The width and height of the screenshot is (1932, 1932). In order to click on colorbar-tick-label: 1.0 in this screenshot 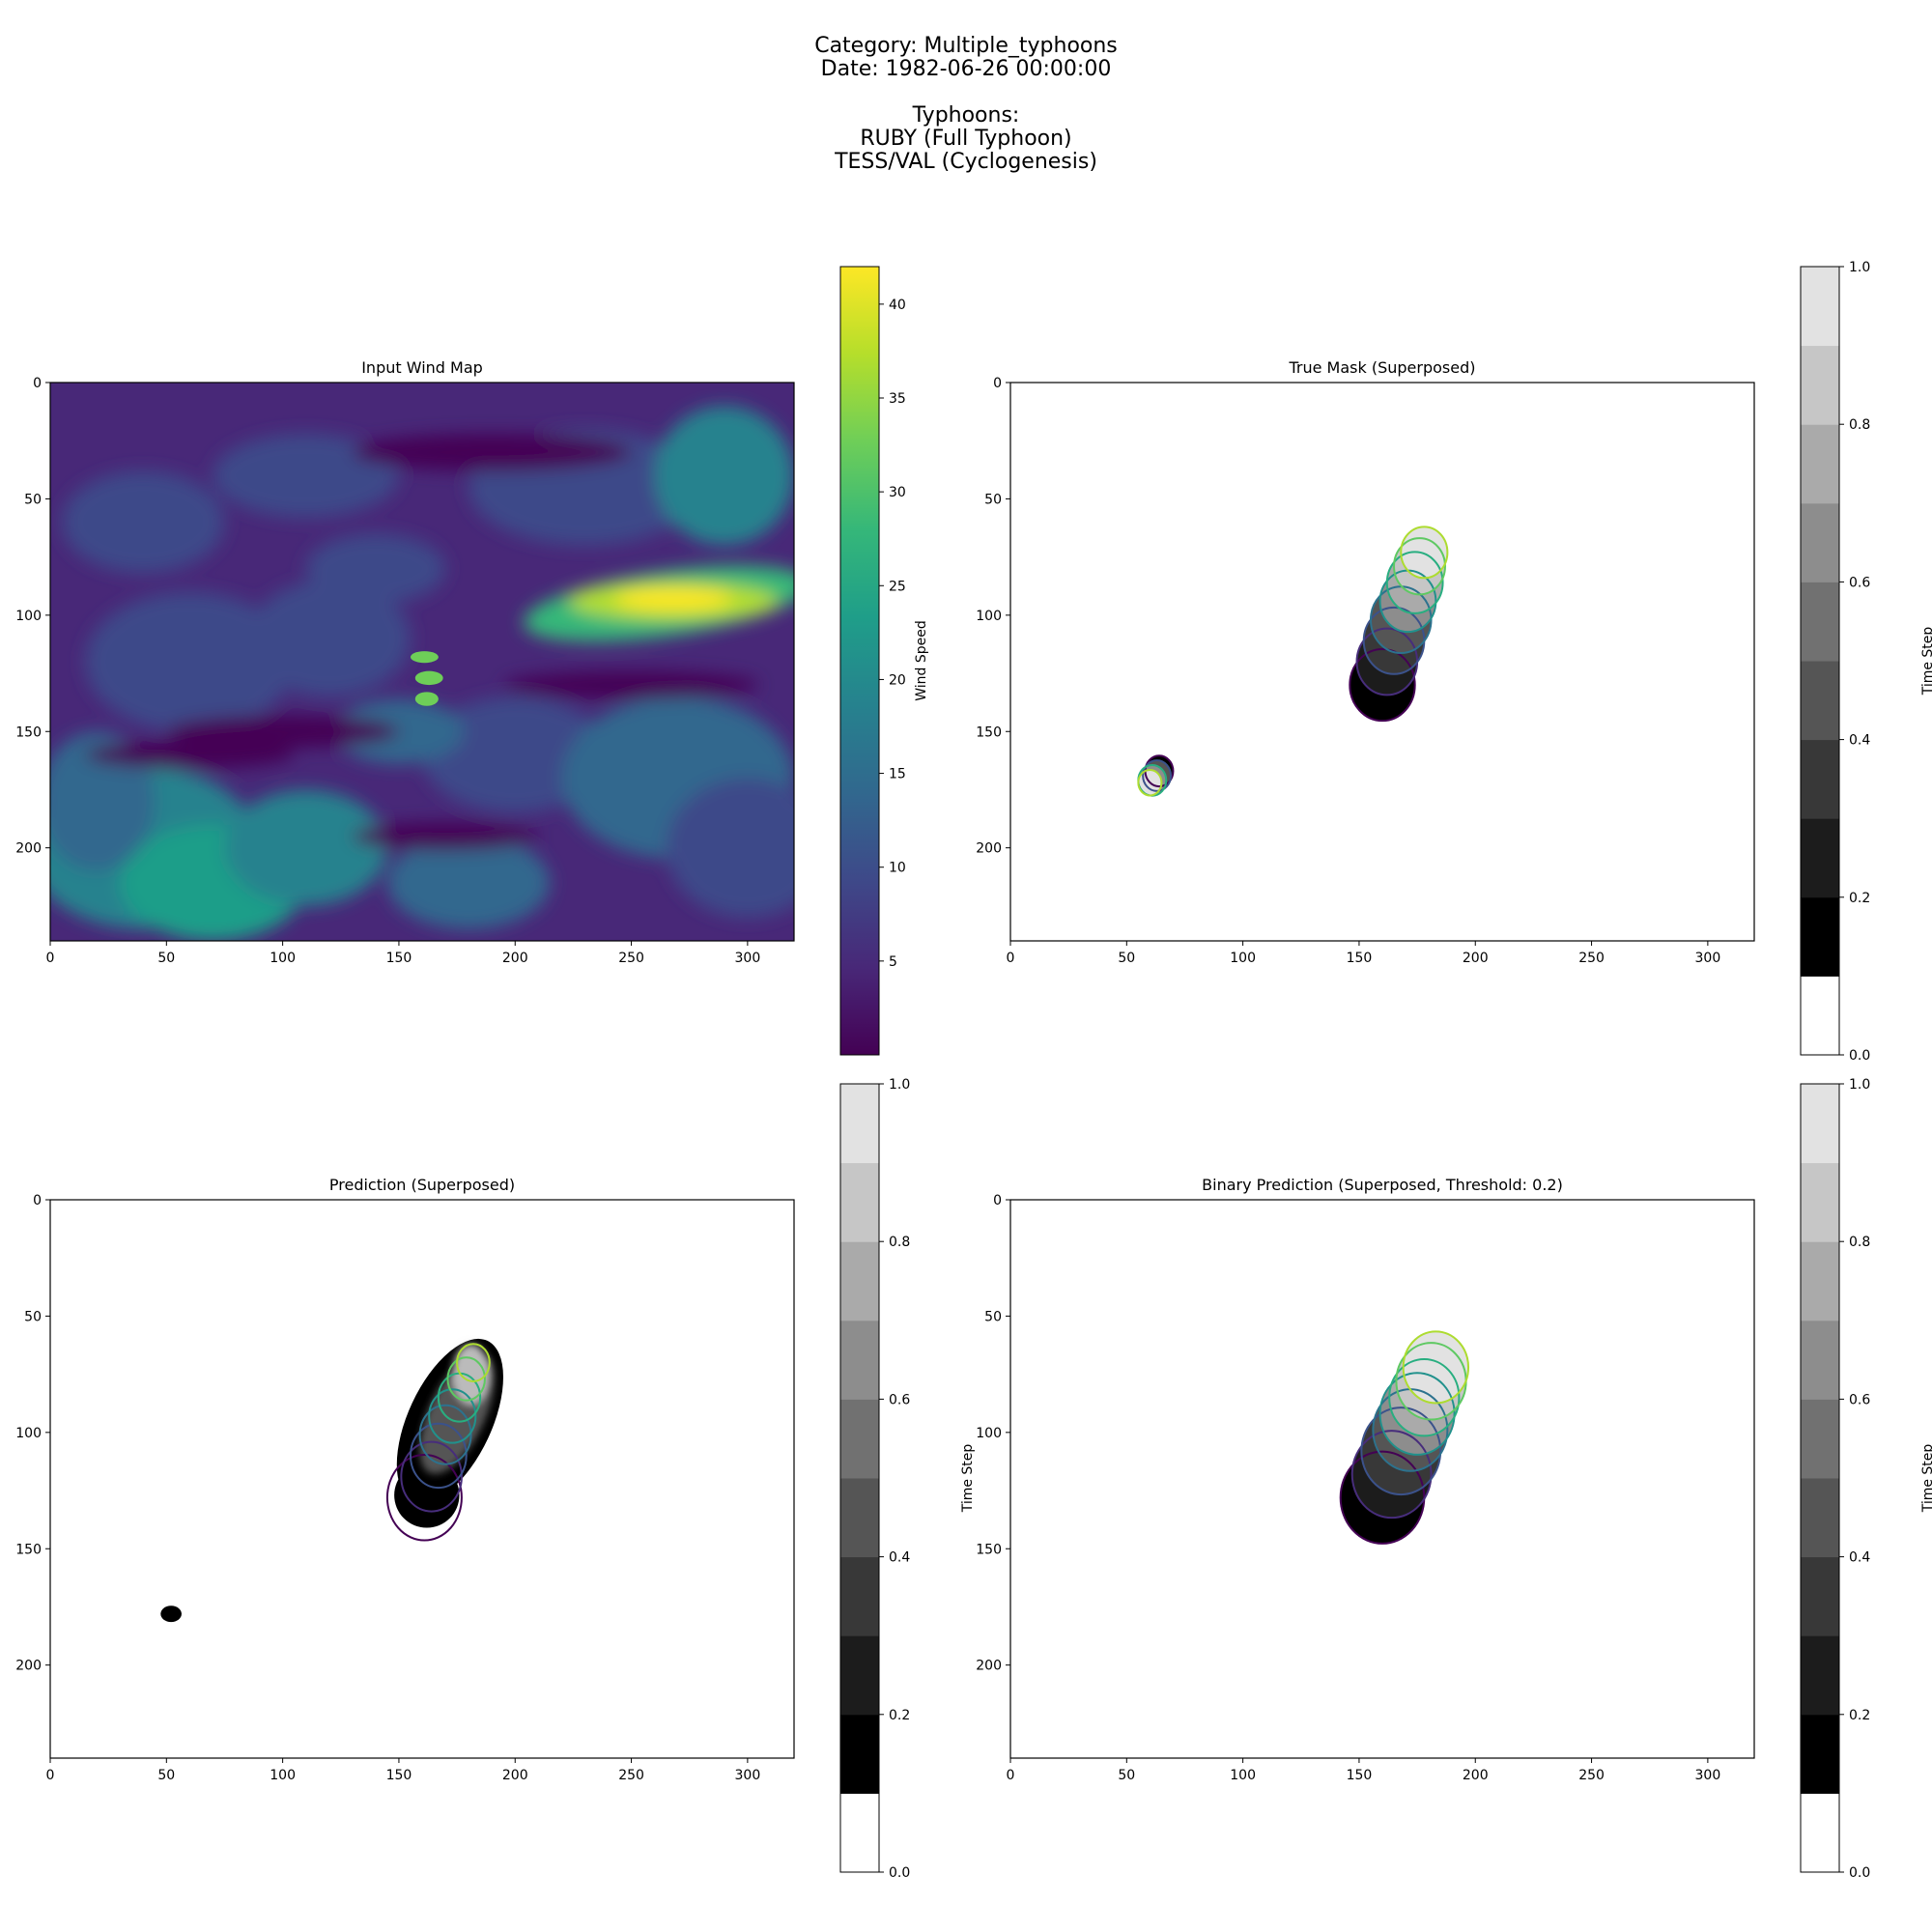, I will do `click(1859, 267)`.